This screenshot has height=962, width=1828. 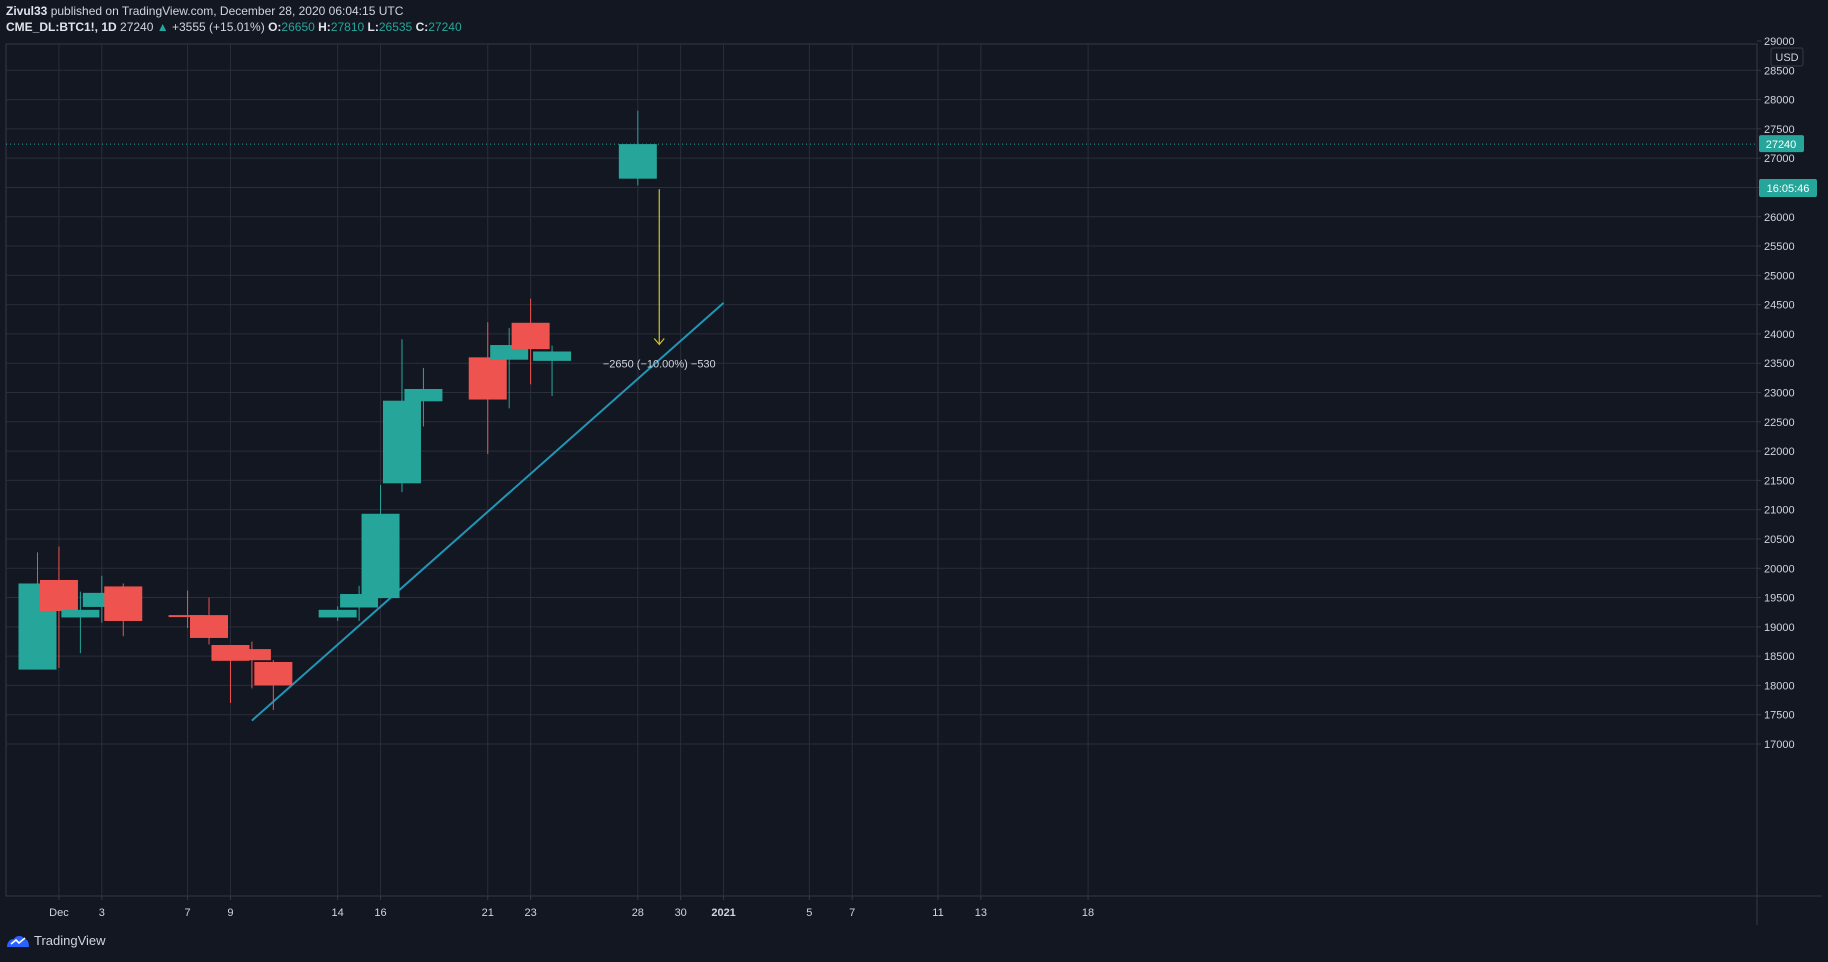 I want to click on change-arrow-icon: ▲, so click(x=162, y=27).